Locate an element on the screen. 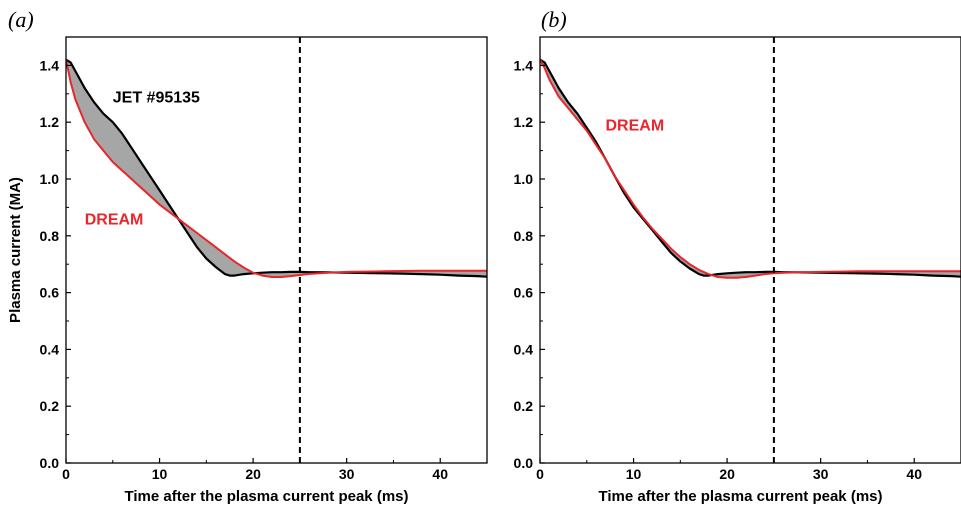 This screenshot has height=513, width=961. annotation-jet-95135: JET #95135 is located at coordinates (156, 97).